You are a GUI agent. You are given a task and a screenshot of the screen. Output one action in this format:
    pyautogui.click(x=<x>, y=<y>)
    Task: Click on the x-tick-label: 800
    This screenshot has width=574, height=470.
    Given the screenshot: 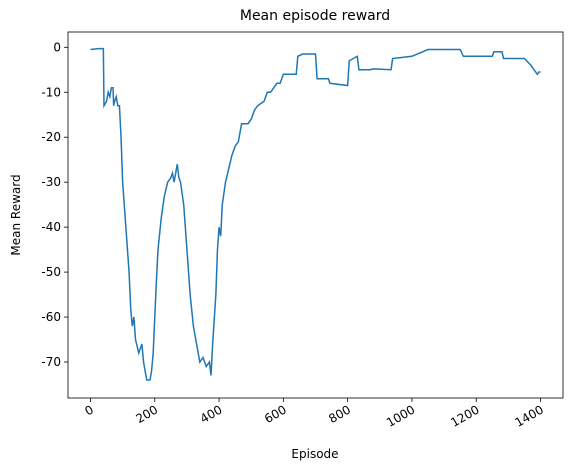 What is the action you would take?
    pyautogui.click(x=339, y=414)
    